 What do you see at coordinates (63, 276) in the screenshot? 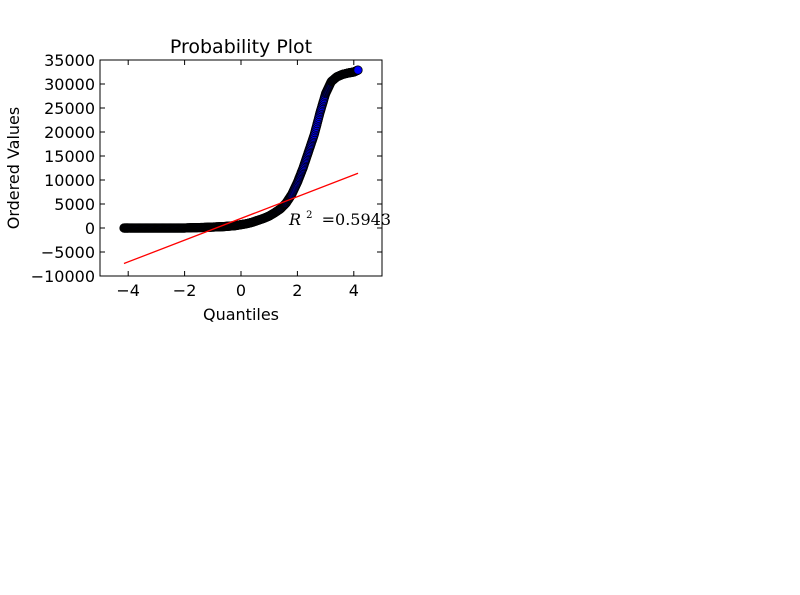
I see `y-tick-label: −10000` at bounding box center [63, 276].